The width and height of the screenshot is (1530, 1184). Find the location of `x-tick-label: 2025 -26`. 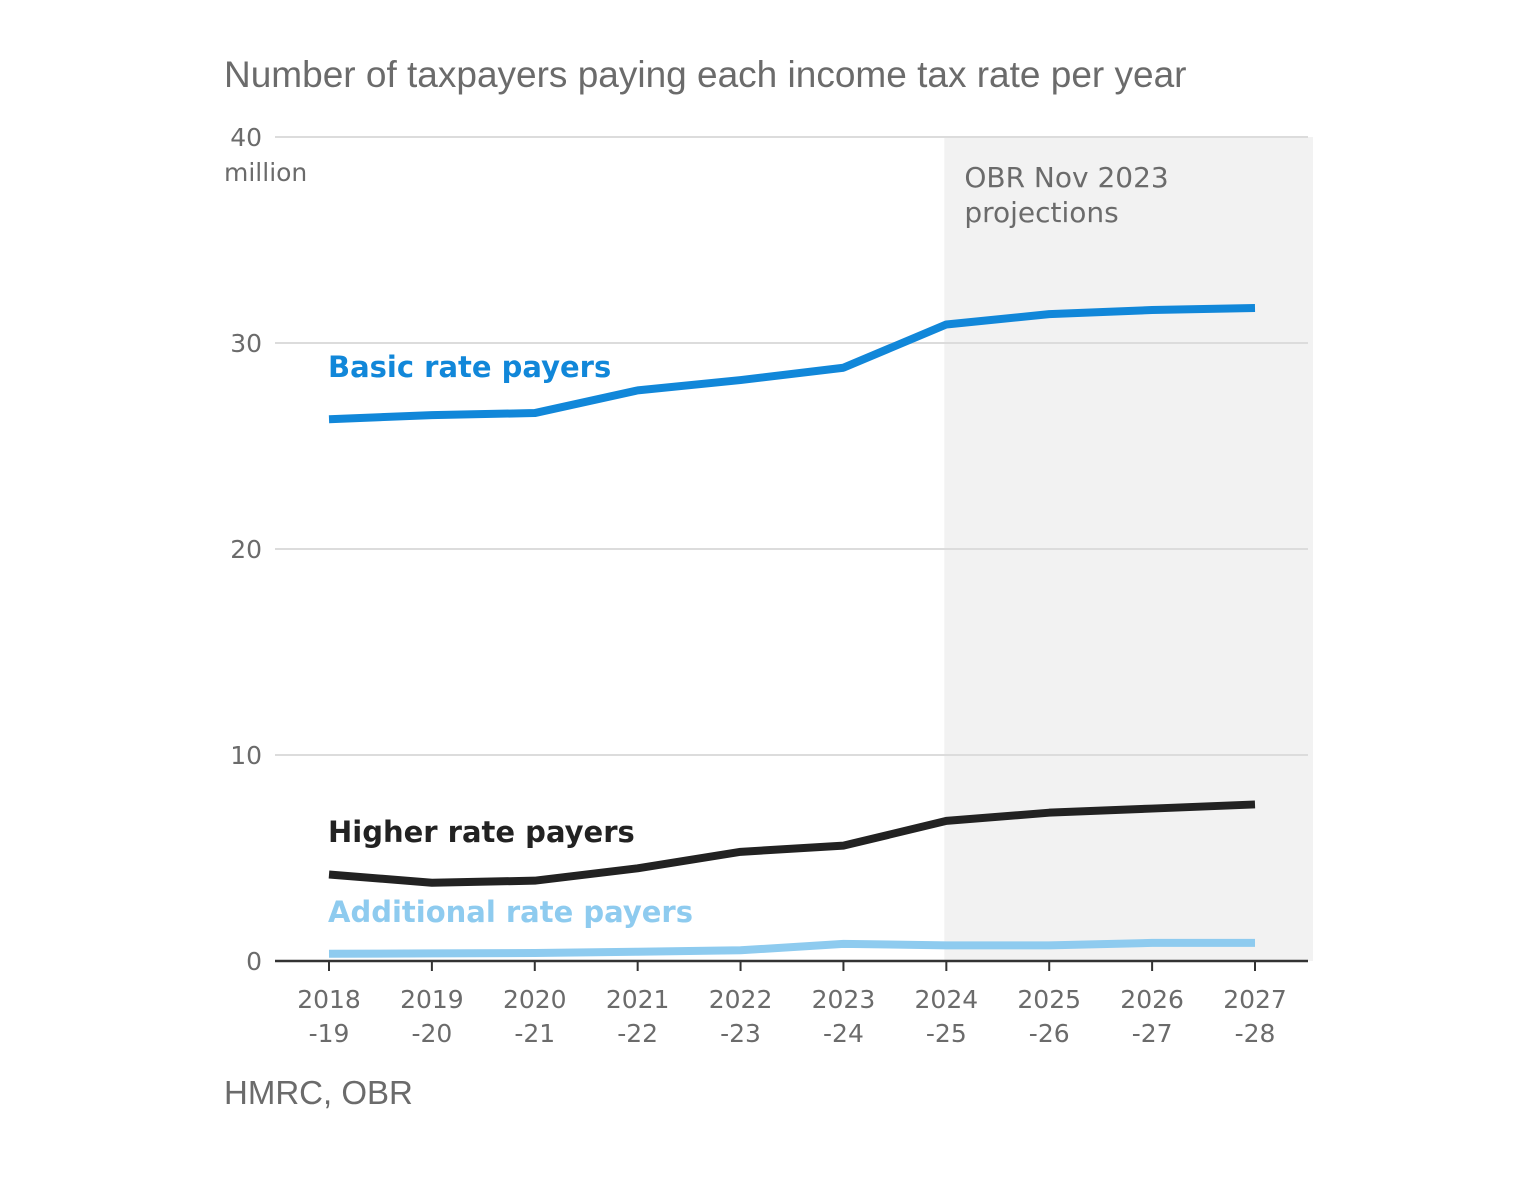

x-tick-label: 2025 -26 is located at coordinates (1049, 1016).